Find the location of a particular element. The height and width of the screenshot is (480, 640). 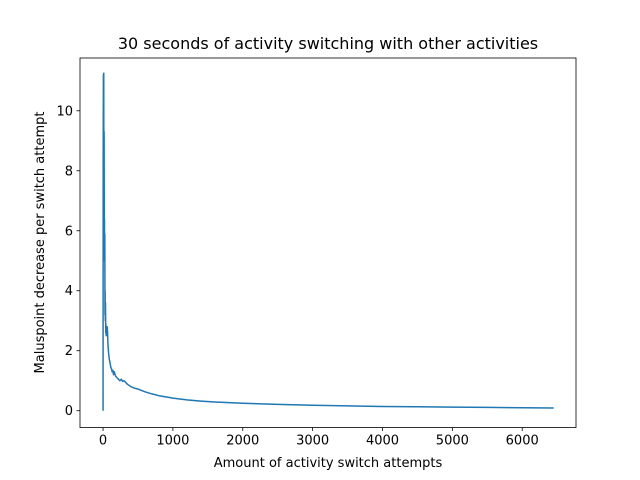

x-tick-label: 2000 is located at coordinates (242, 441).